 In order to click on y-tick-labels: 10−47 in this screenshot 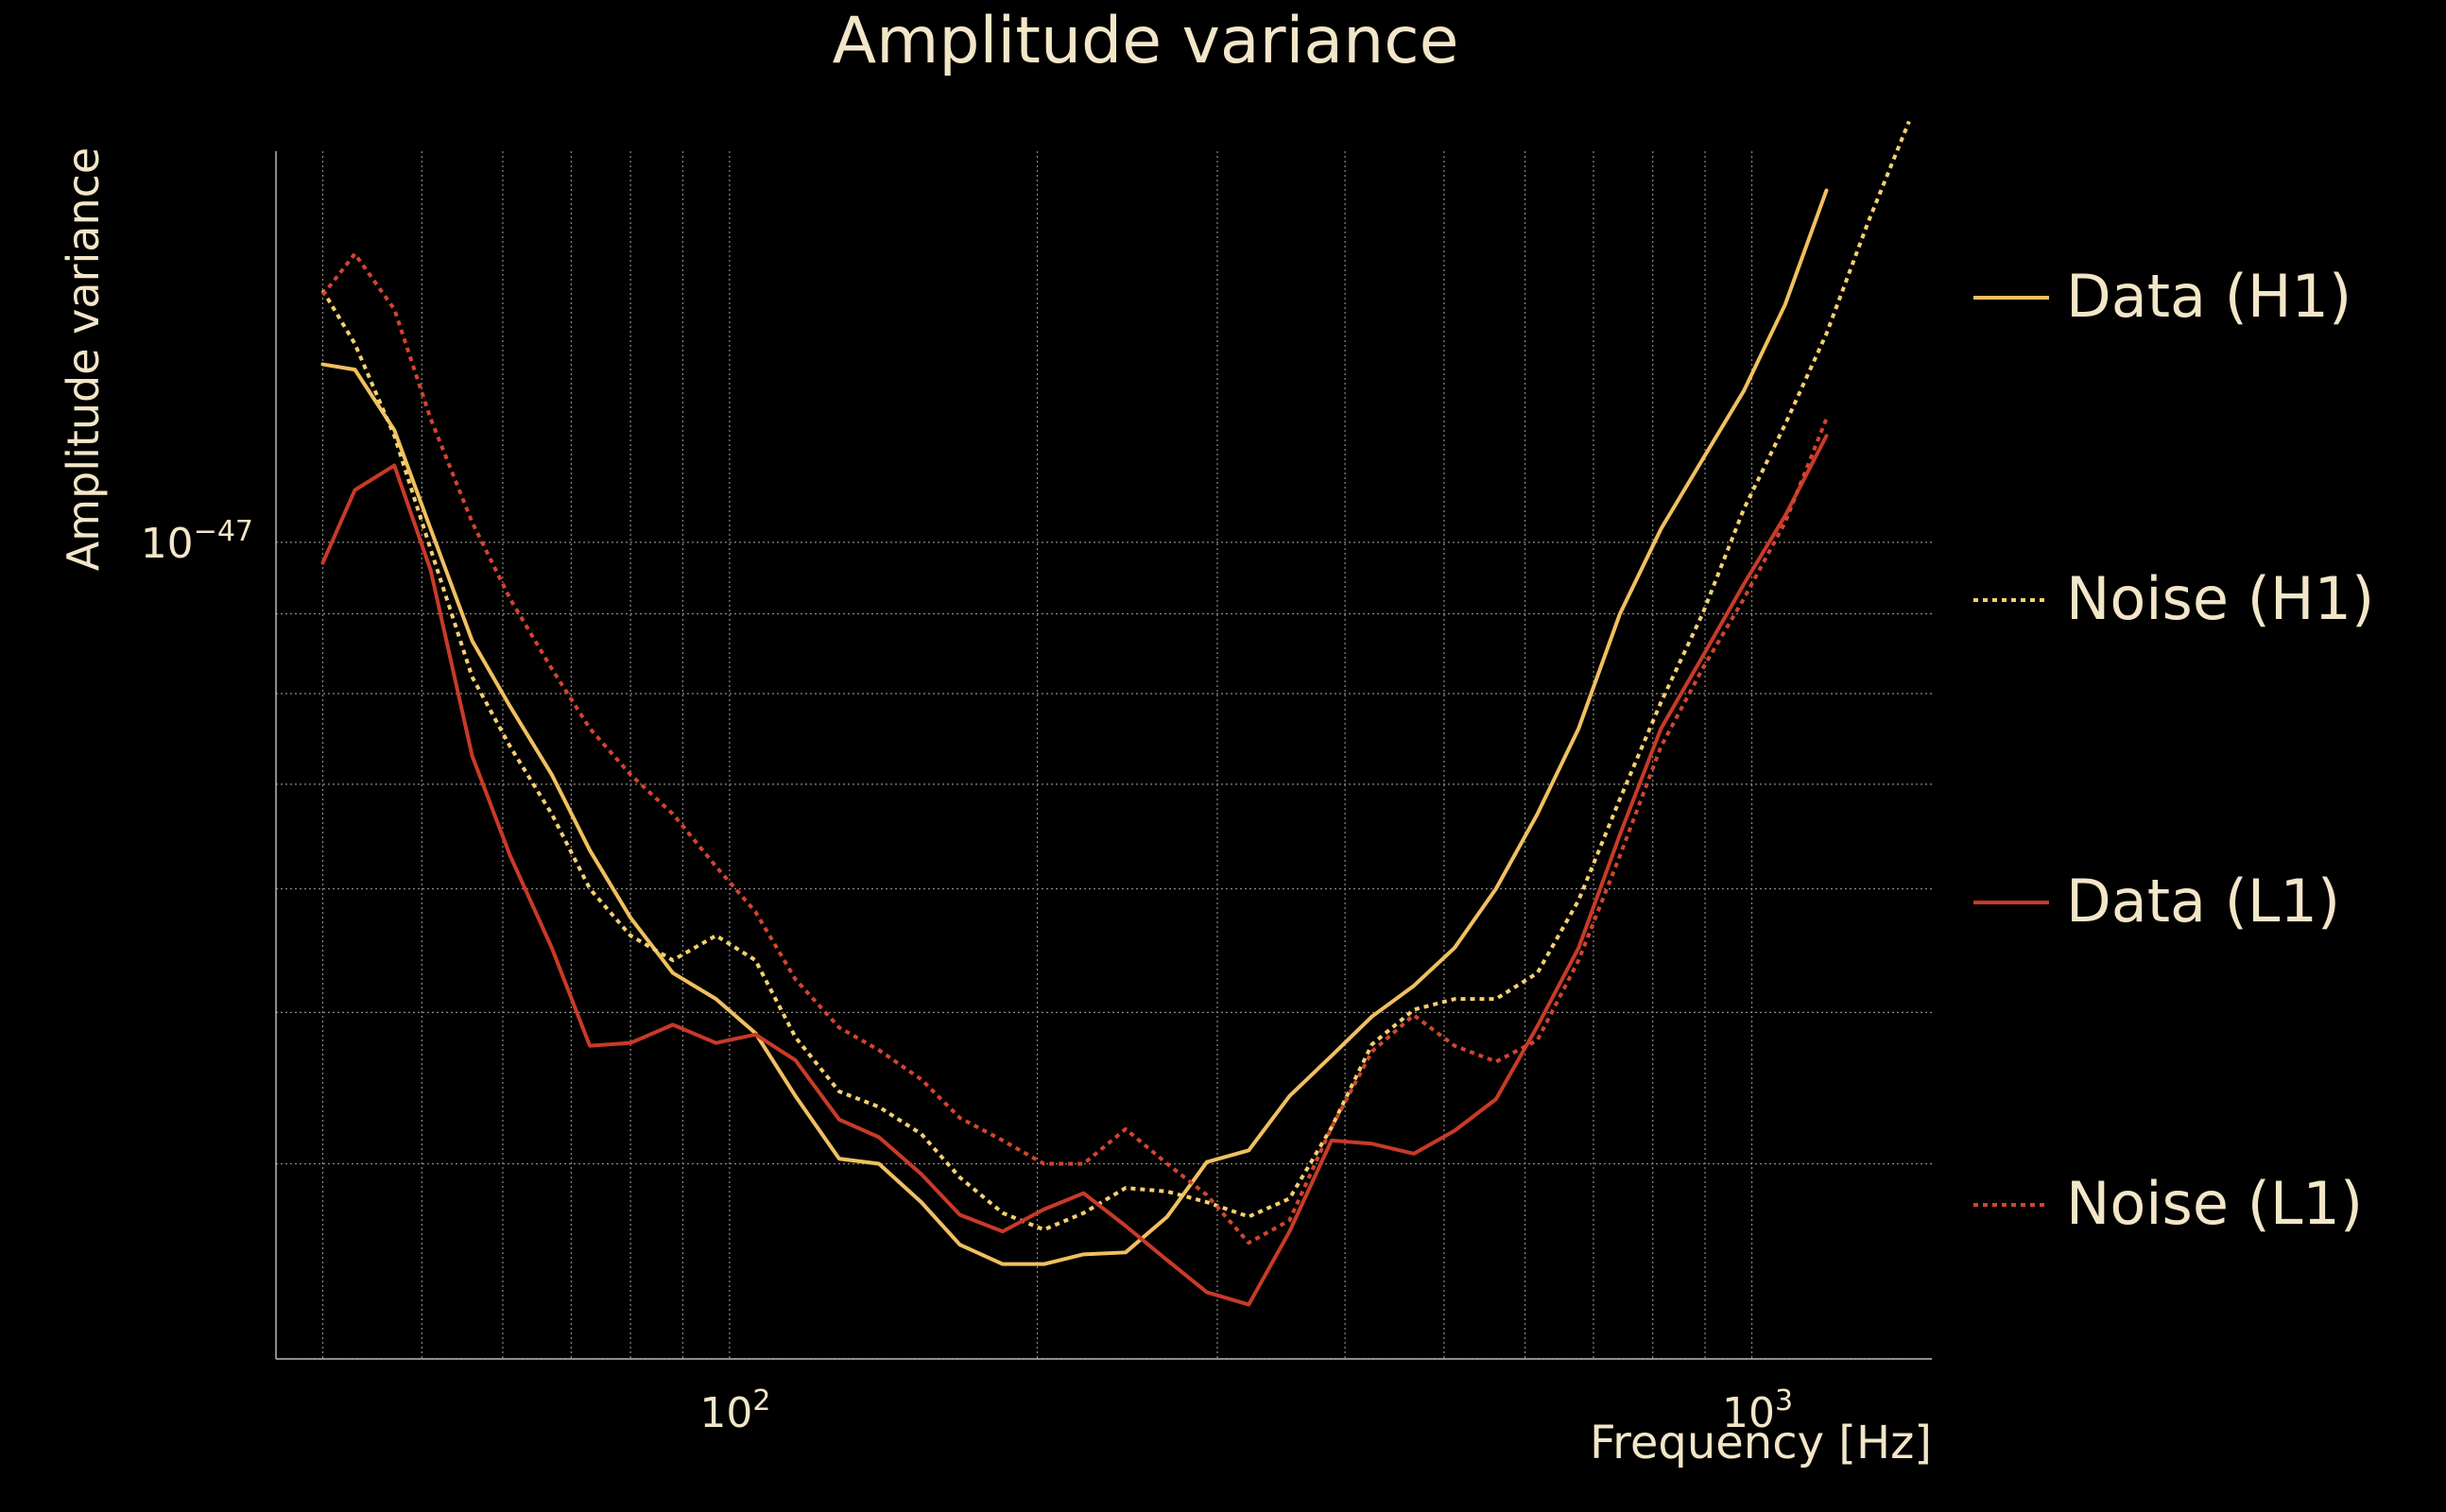, I will do `click(197, 541)`.